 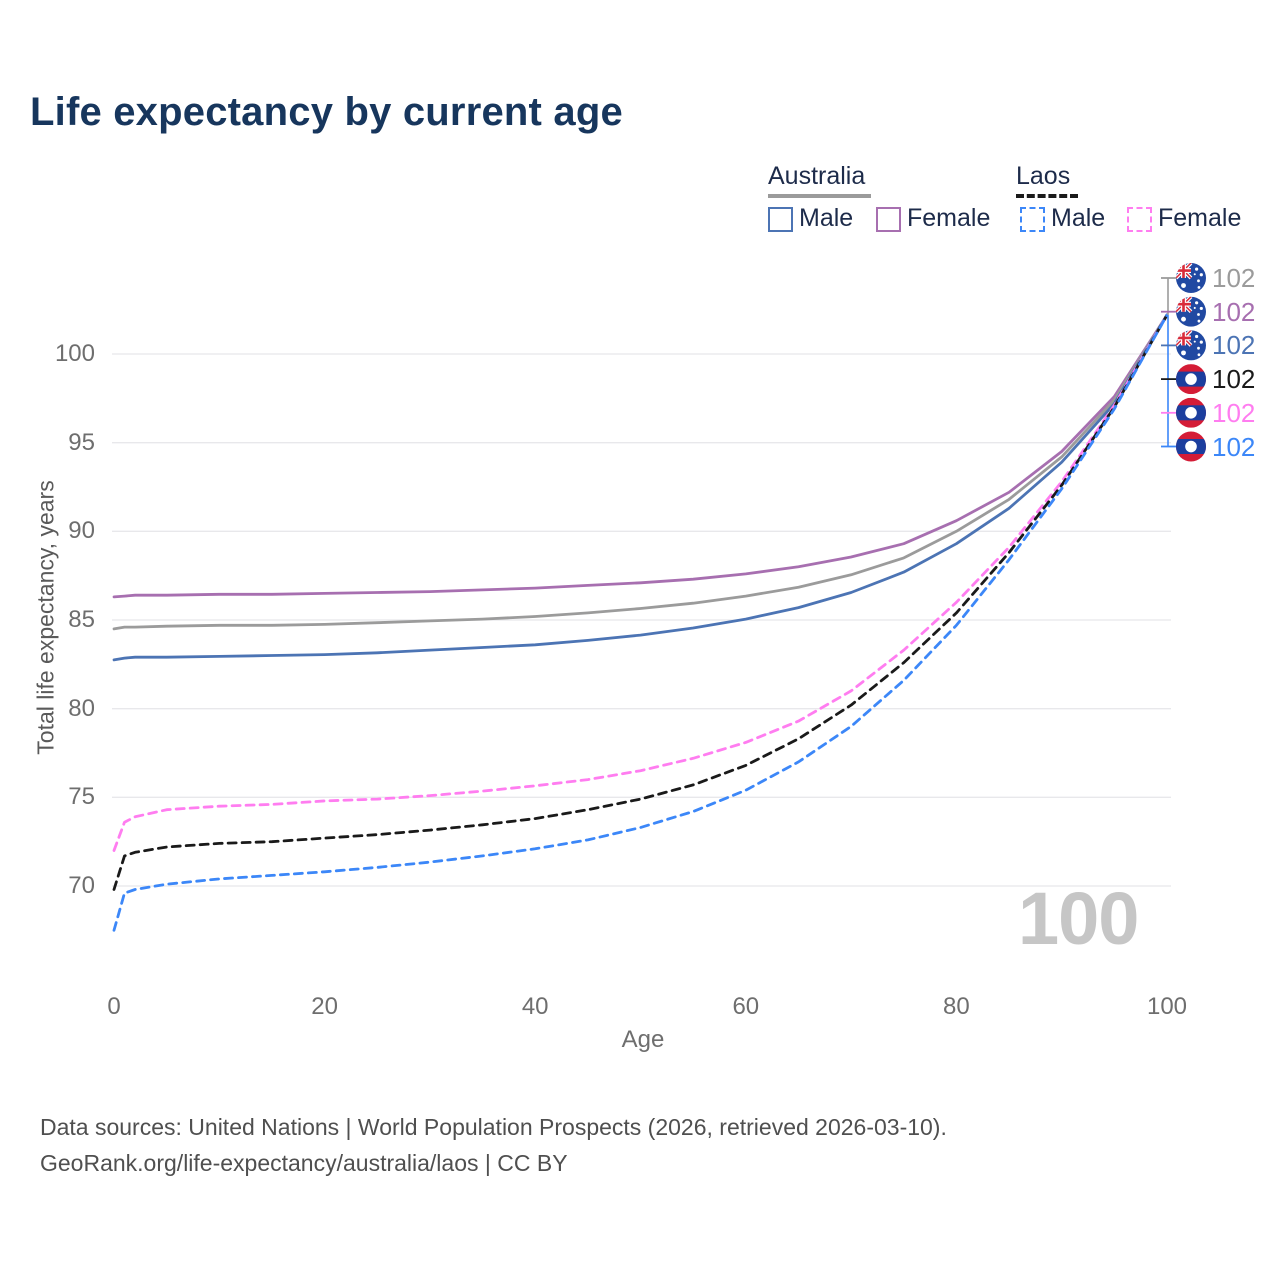 What do you see at coordinates (1078, 218) in the screenshot?
I see `legend-item-laos-male: Male` at bounding box center [1078, 218].